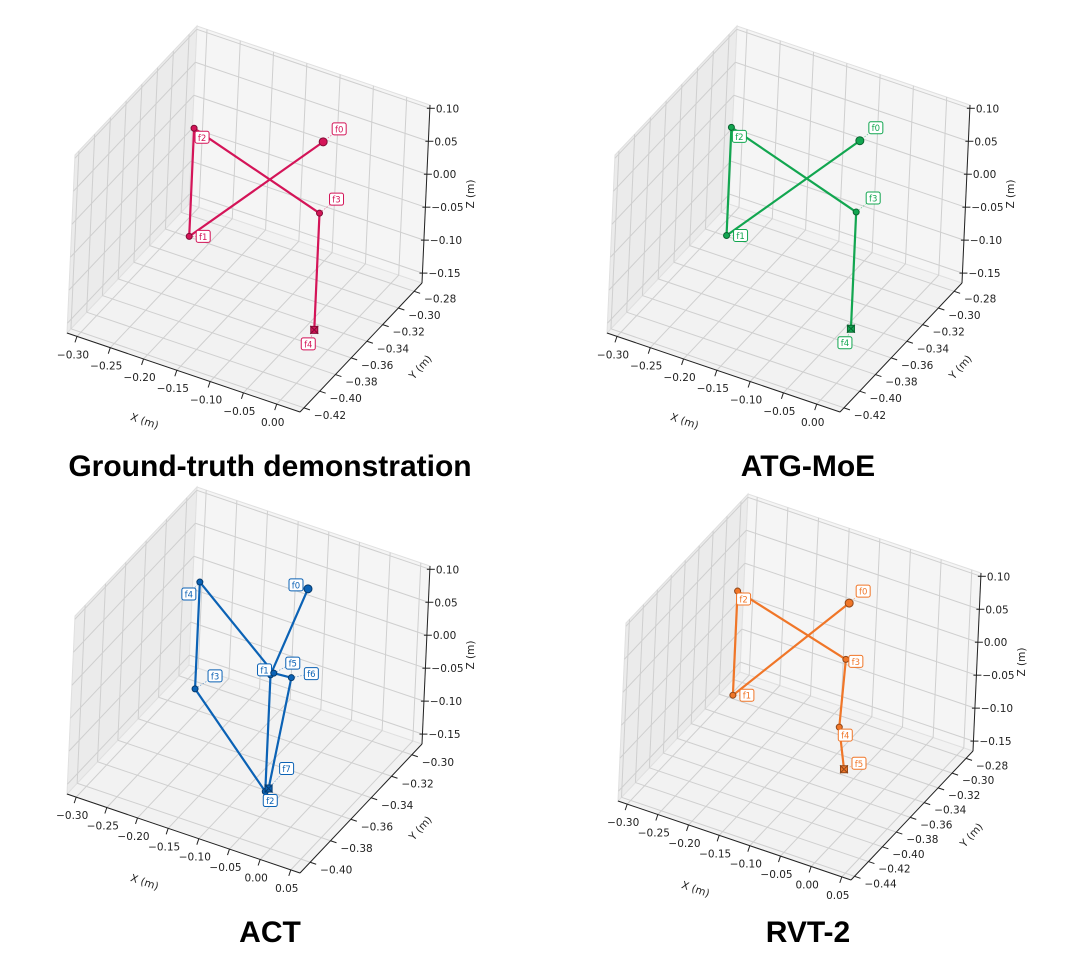  I want to click on x-tick-label: −0.20, so click(133, 837).